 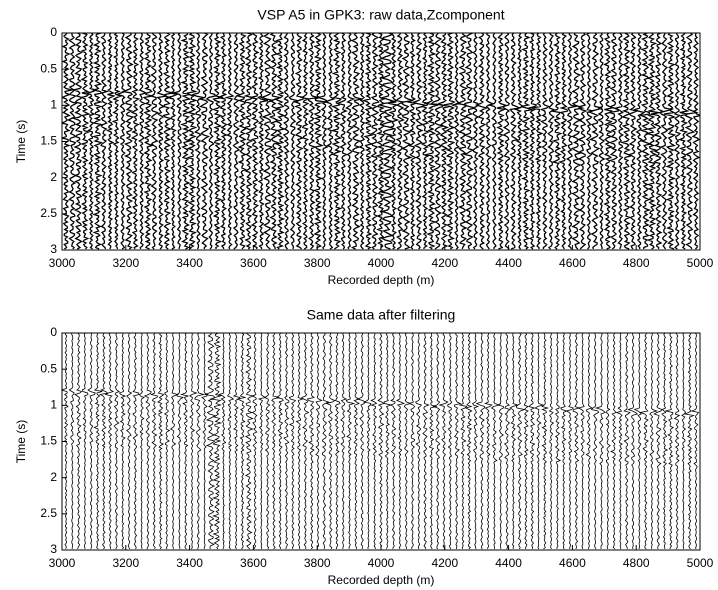 I want to click on y-tick-label: 1, so click(x=53, y=105).